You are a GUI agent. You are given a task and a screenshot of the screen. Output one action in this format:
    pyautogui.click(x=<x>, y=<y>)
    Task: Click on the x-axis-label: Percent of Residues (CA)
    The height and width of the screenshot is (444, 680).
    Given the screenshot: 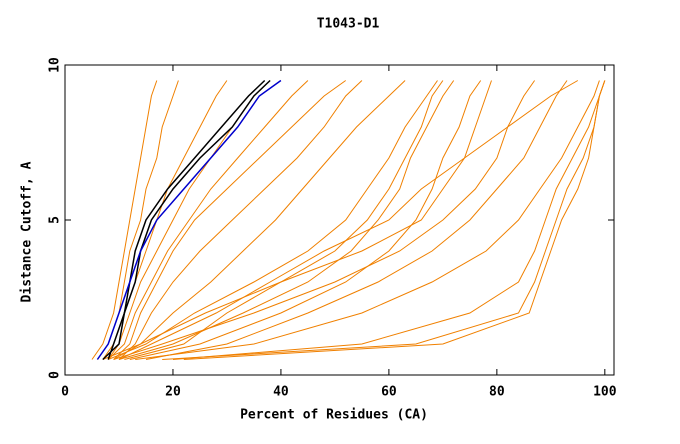 What is the action you would take?
    pyautogui.click(x=334, y=415)
    